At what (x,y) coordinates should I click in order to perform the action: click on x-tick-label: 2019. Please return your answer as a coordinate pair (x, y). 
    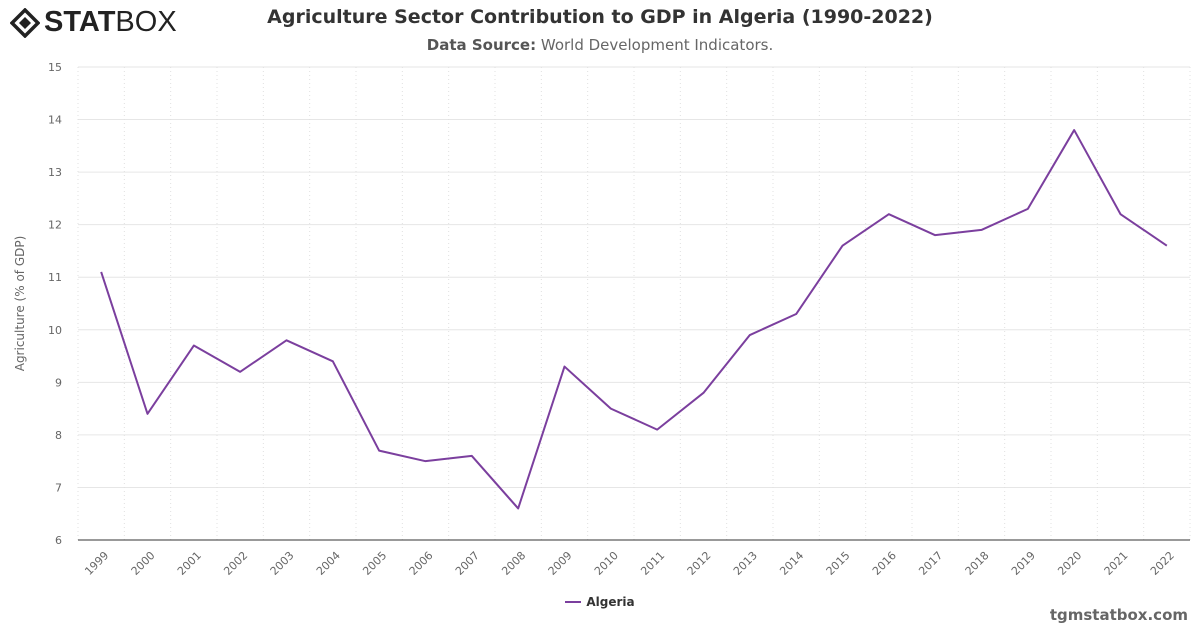
    Looking at the image, I should click on (1023, 563).